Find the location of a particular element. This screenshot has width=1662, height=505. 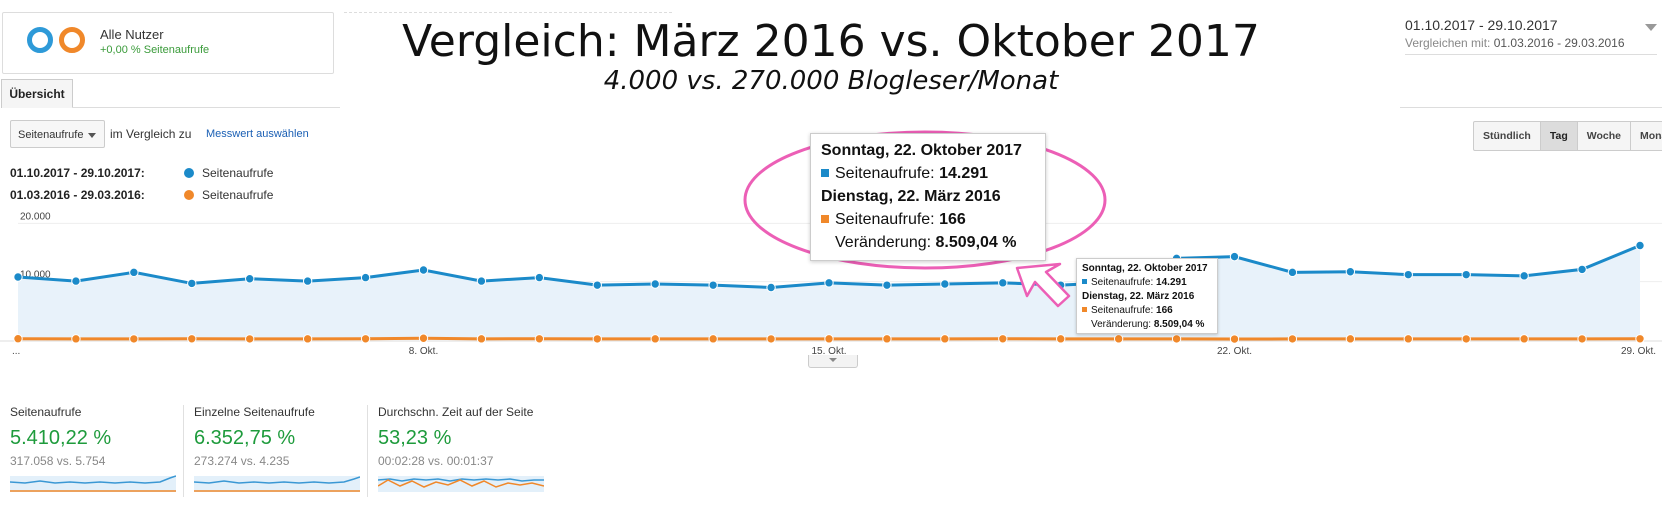

compare-prefix: Vergleichen mit: is located at coordinates (1448, 43).